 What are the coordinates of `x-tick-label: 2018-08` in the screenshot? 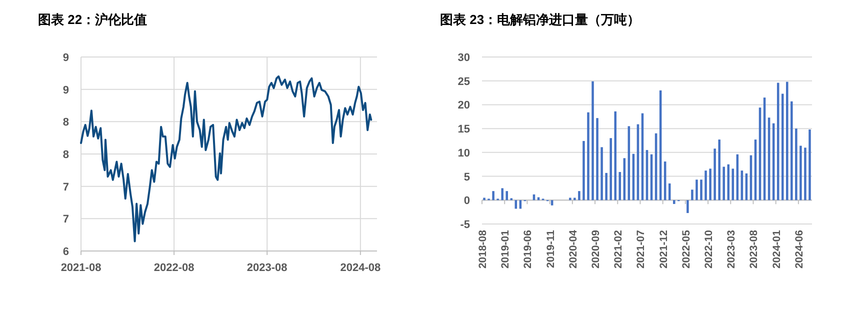 It's located at (483, 249).